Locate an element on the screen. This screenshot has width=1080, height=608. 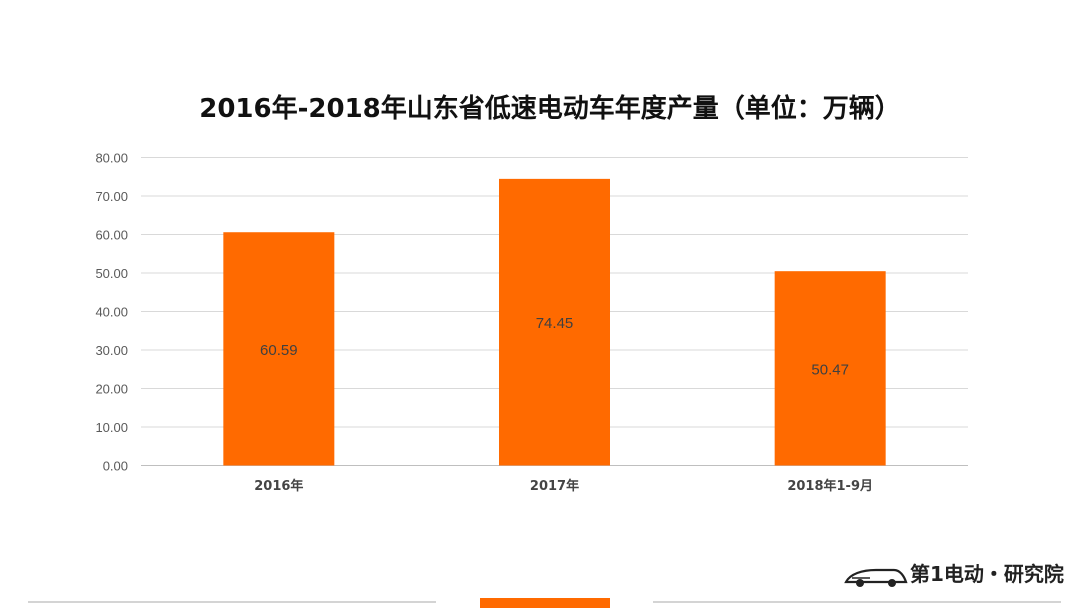
y-tick-label: 30.00 is located at coordinates (111, 350).